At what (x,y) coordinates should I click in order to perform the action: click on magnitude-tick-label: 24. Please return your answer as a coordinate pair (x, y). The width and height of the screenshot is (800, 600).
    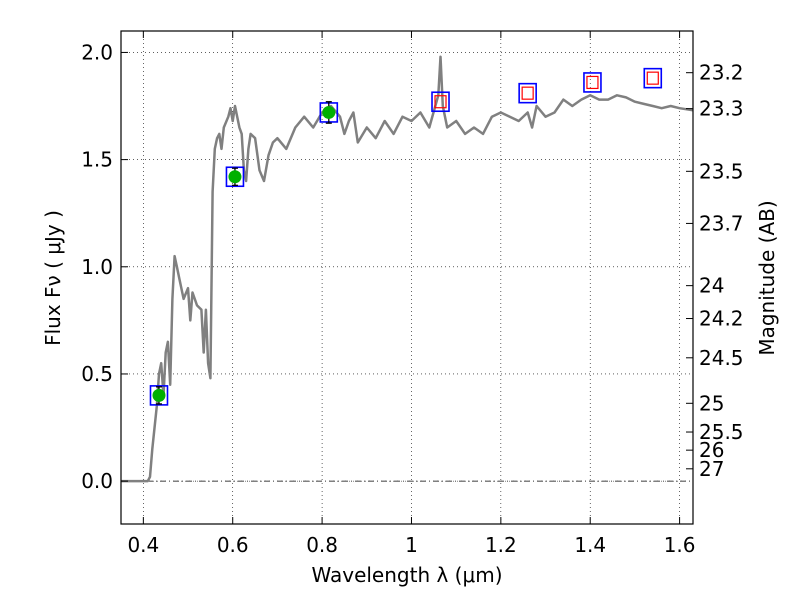
    Looking at the image, I should click on (711, 286).